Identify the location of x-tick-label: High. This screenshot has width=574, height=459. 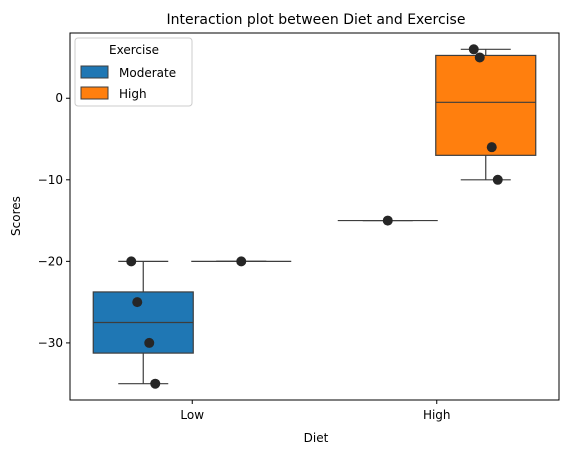
(437, 415).